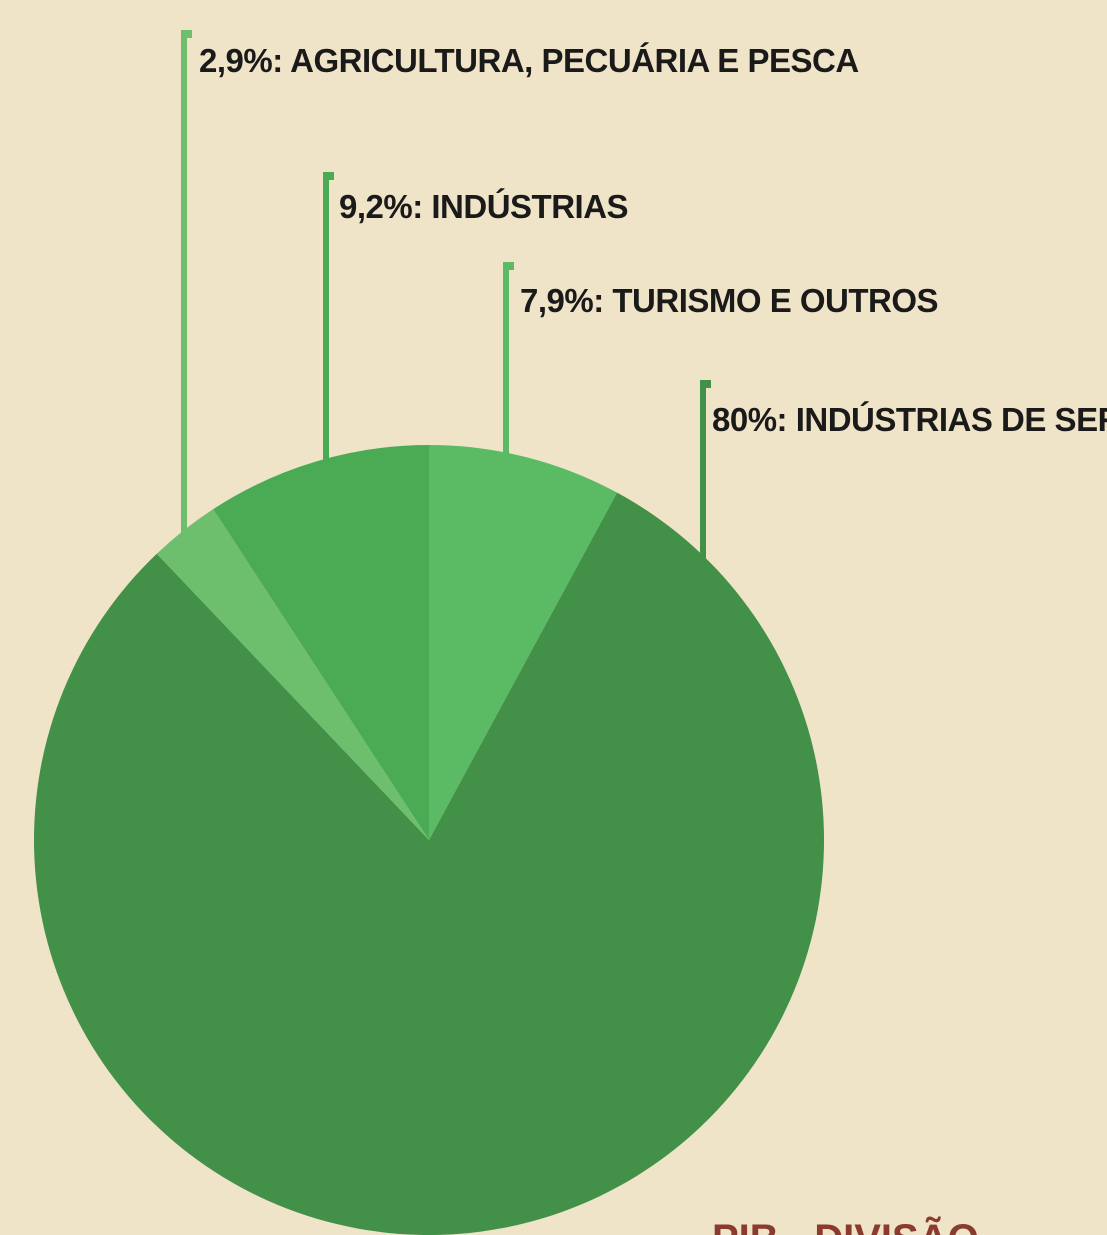  What do you see at coordinates (845, 1225) in the screenshot?
I see `chart-title: PIB - DIVISÃO` at bounding box center [845, 1225].